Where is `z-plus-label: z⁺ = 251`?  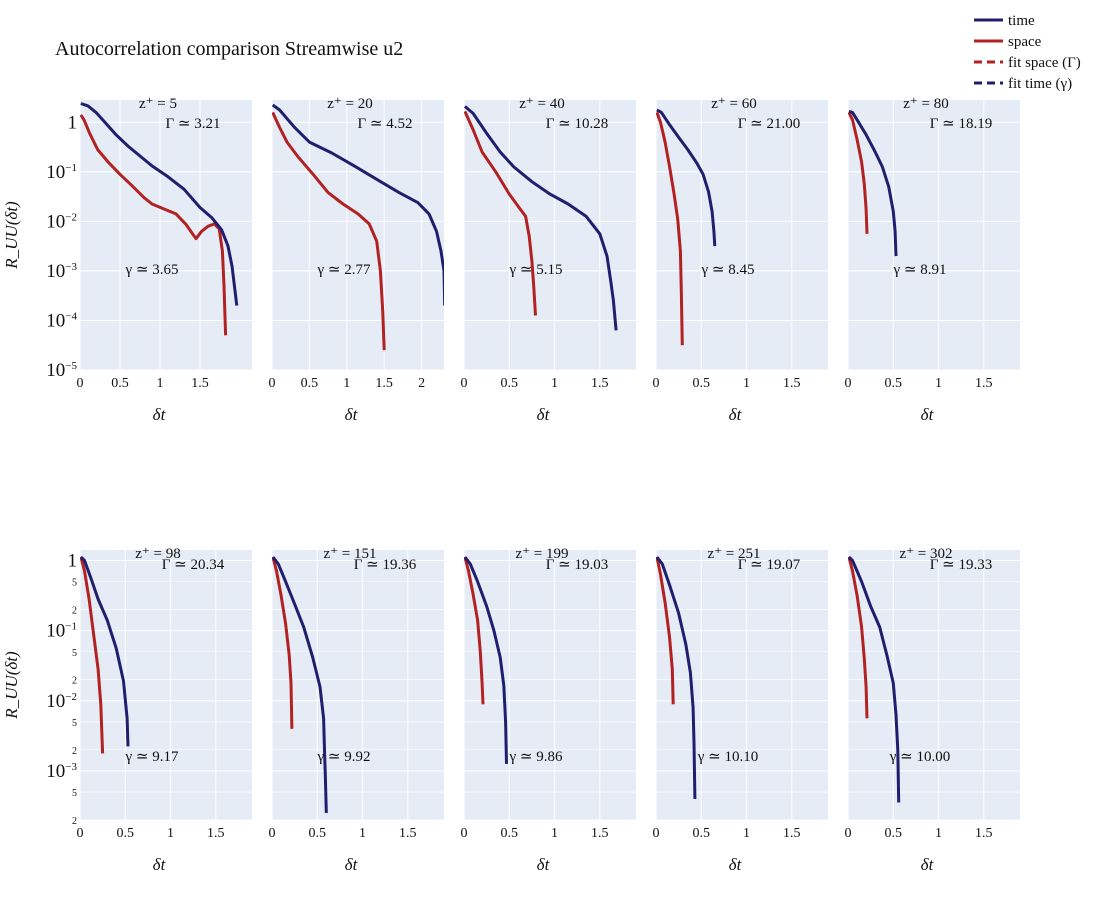
z-plus-label: z⁺ = 251 is located at coordinates (733, 554).